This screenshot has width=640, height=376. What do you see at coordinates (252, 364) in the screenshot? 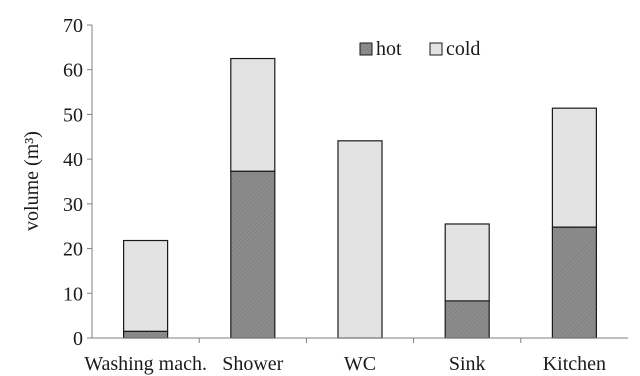
I see `x-category-label: Shower` at bounding box center [252, 364].